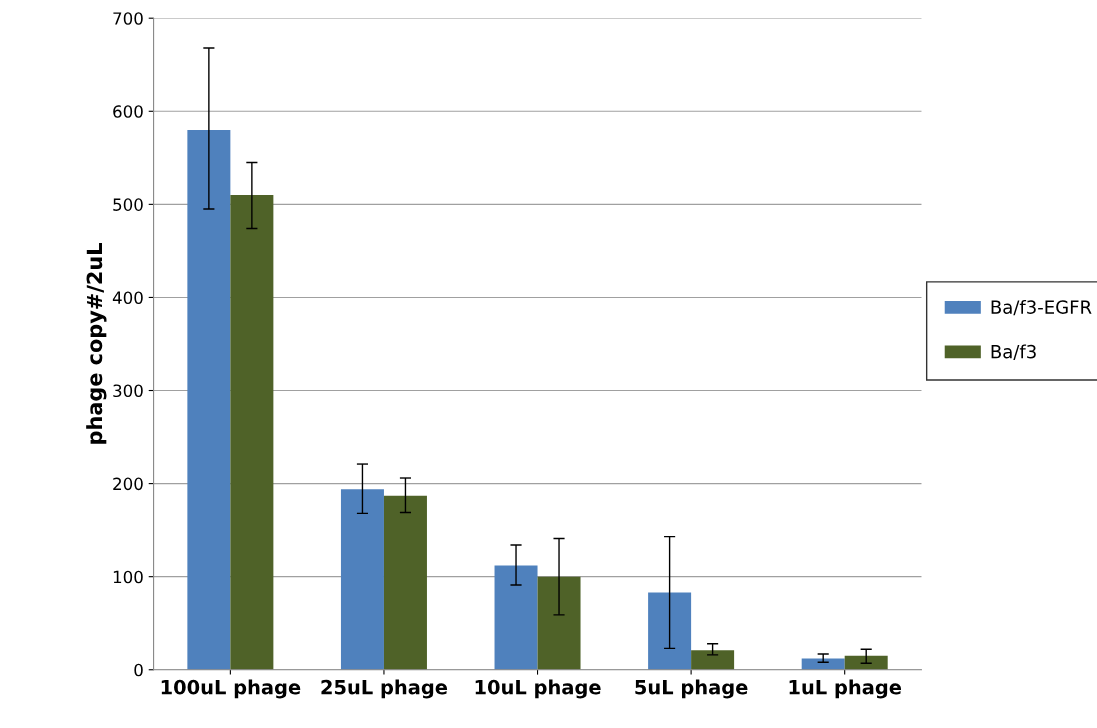 The image size is (1097, 728). What do you see at coordinates (538, 689) in the screenshot?
I see `x-tick-label: 10uL phage` at bounding box center [538, 689].